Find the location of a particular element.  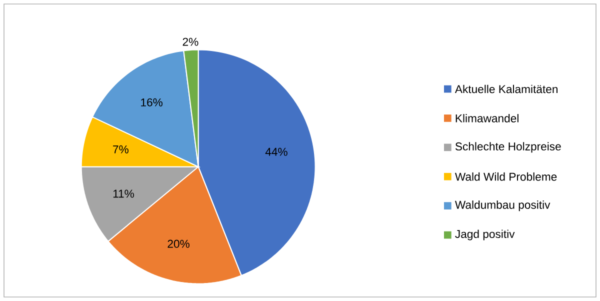

data-label: 16% is located at coordinates (151, 102).